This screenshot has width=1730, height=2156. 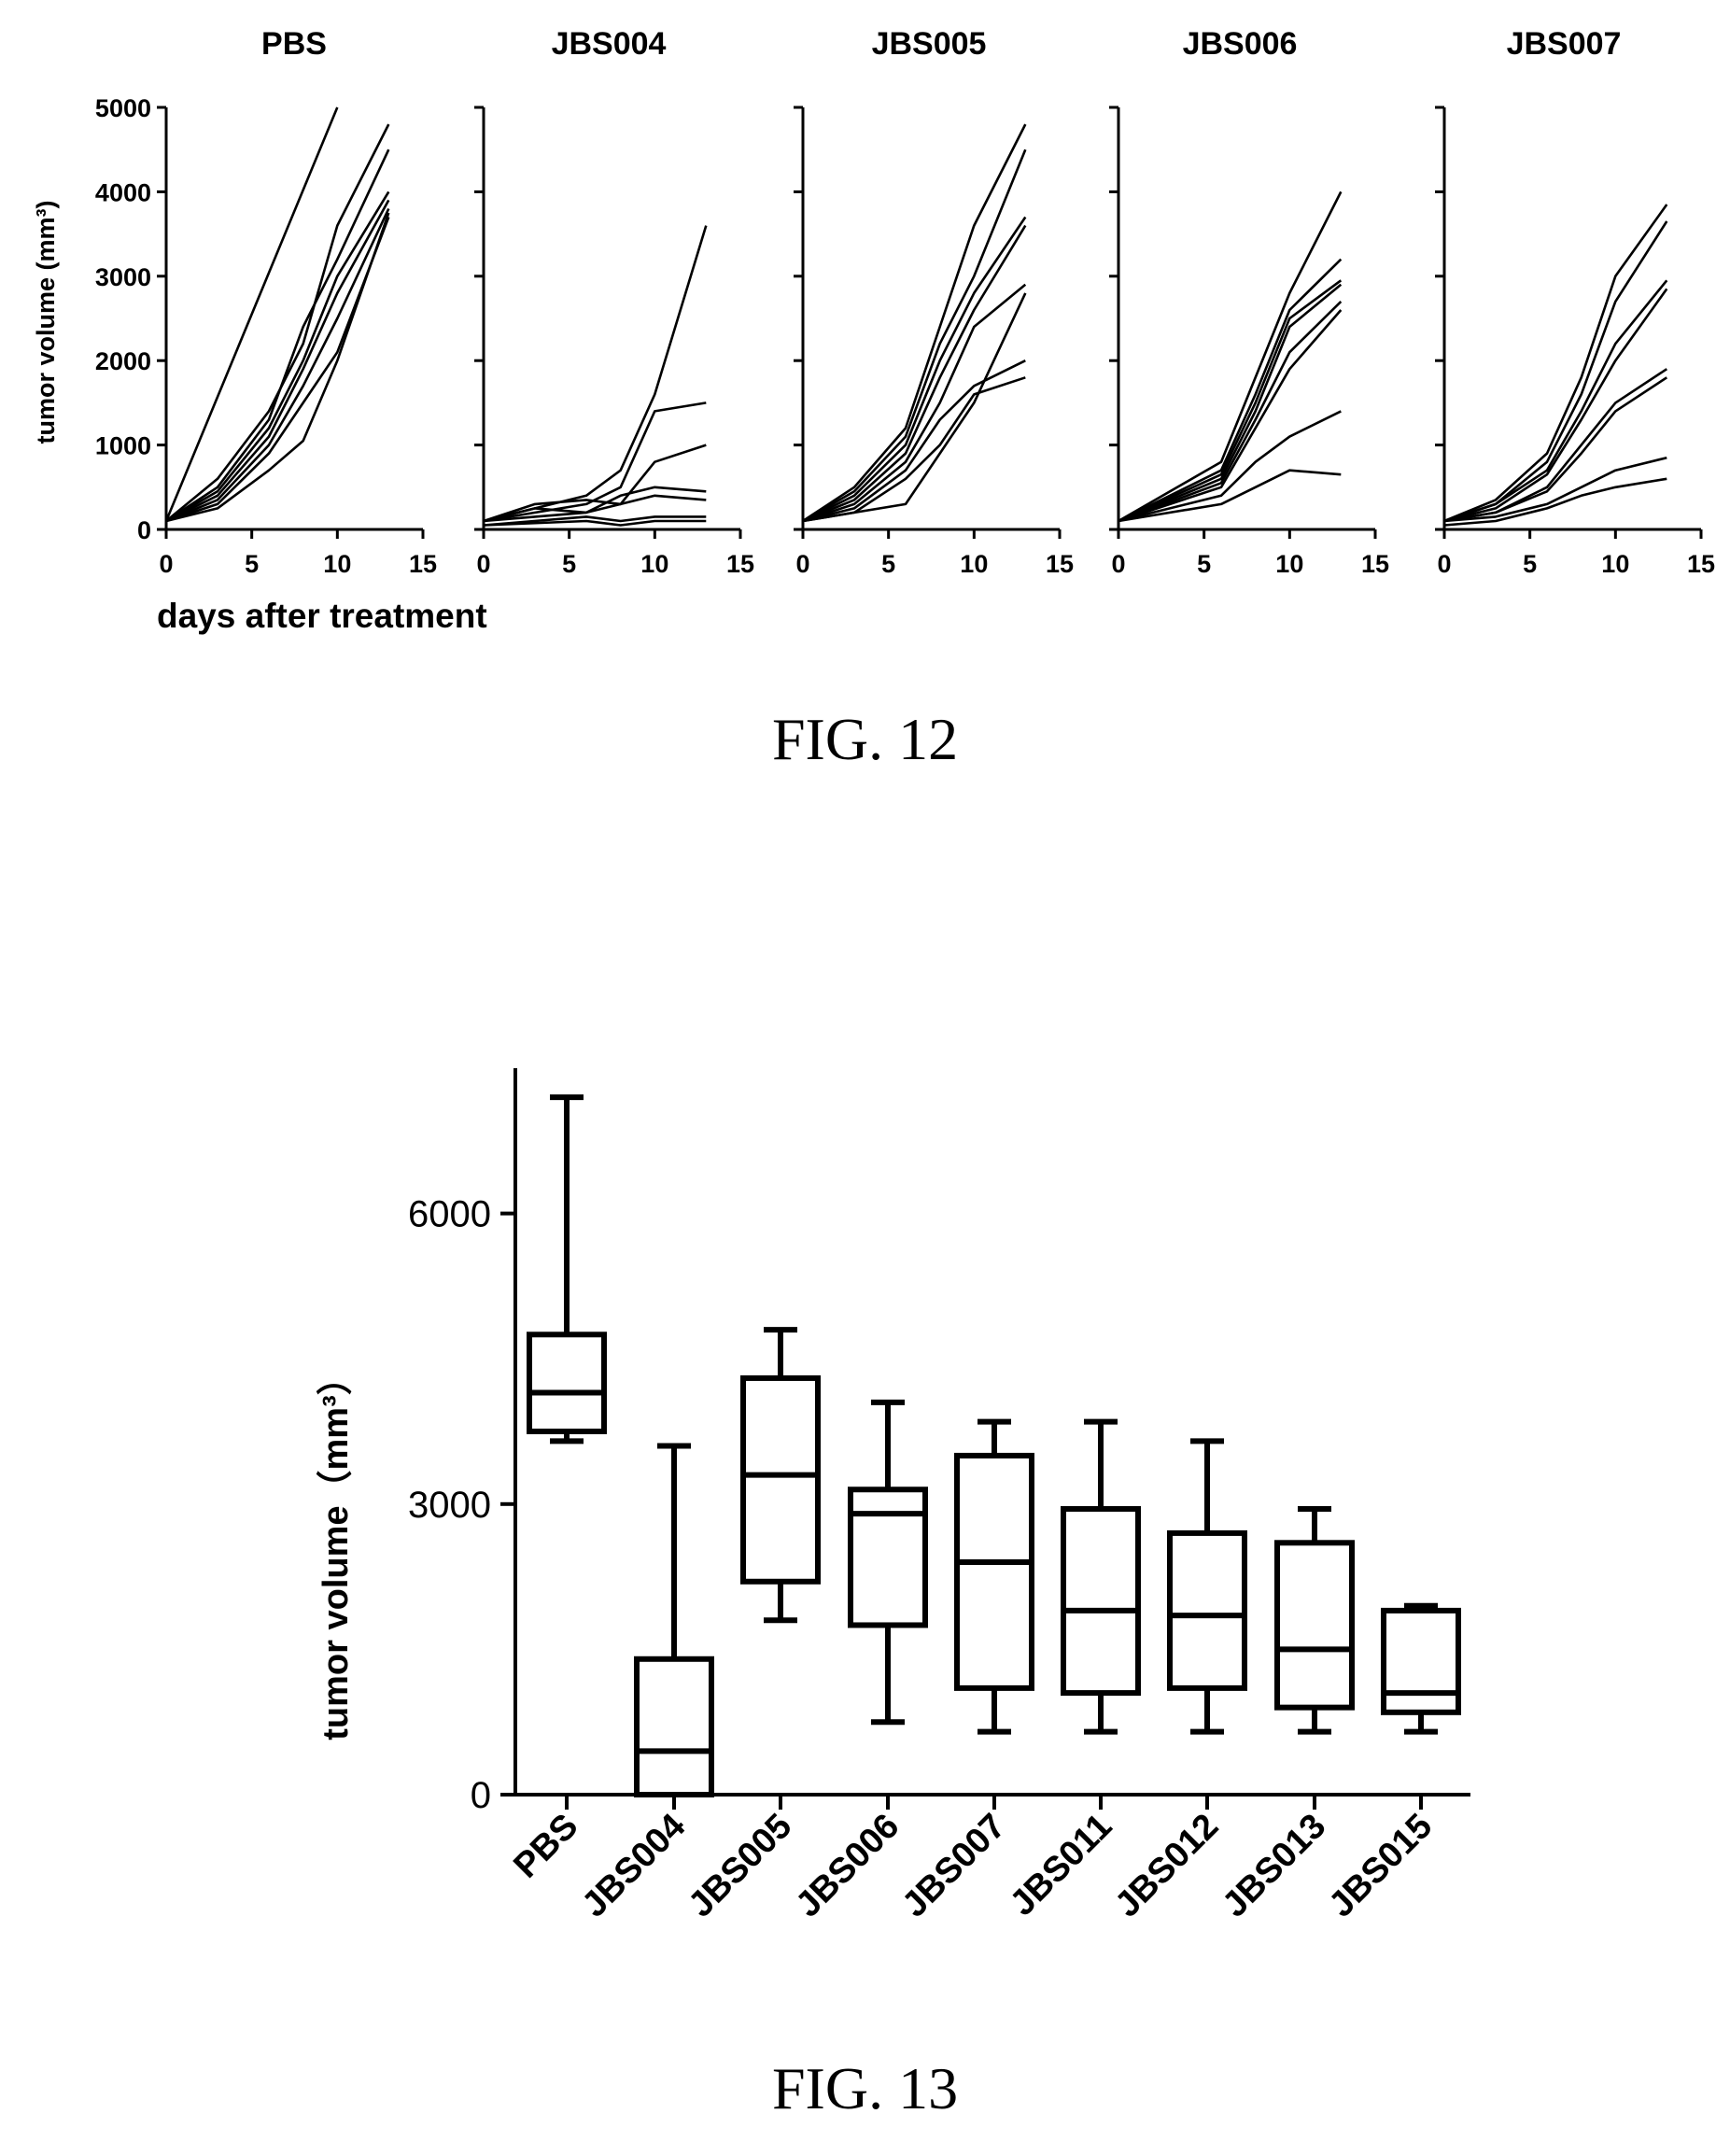 I want to click on x-tick-label-jbs005: 10, so click(x=974, y=564).